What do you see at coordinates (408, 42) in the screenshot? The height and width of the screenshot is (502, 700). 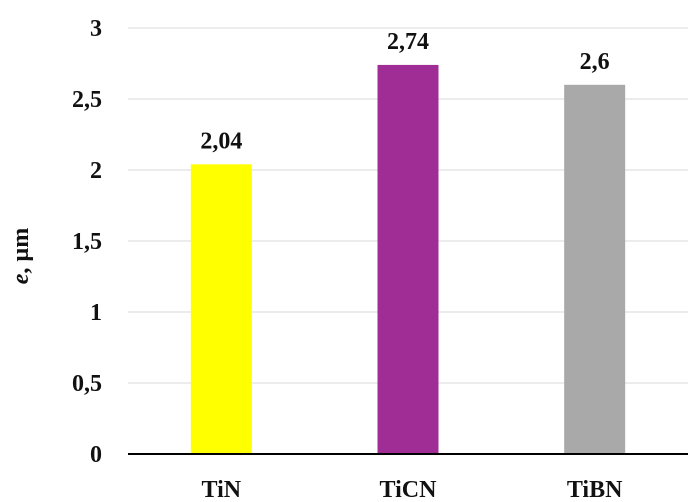 I see `data-label-ticn: 2,74` at bounding box center [408, 42].